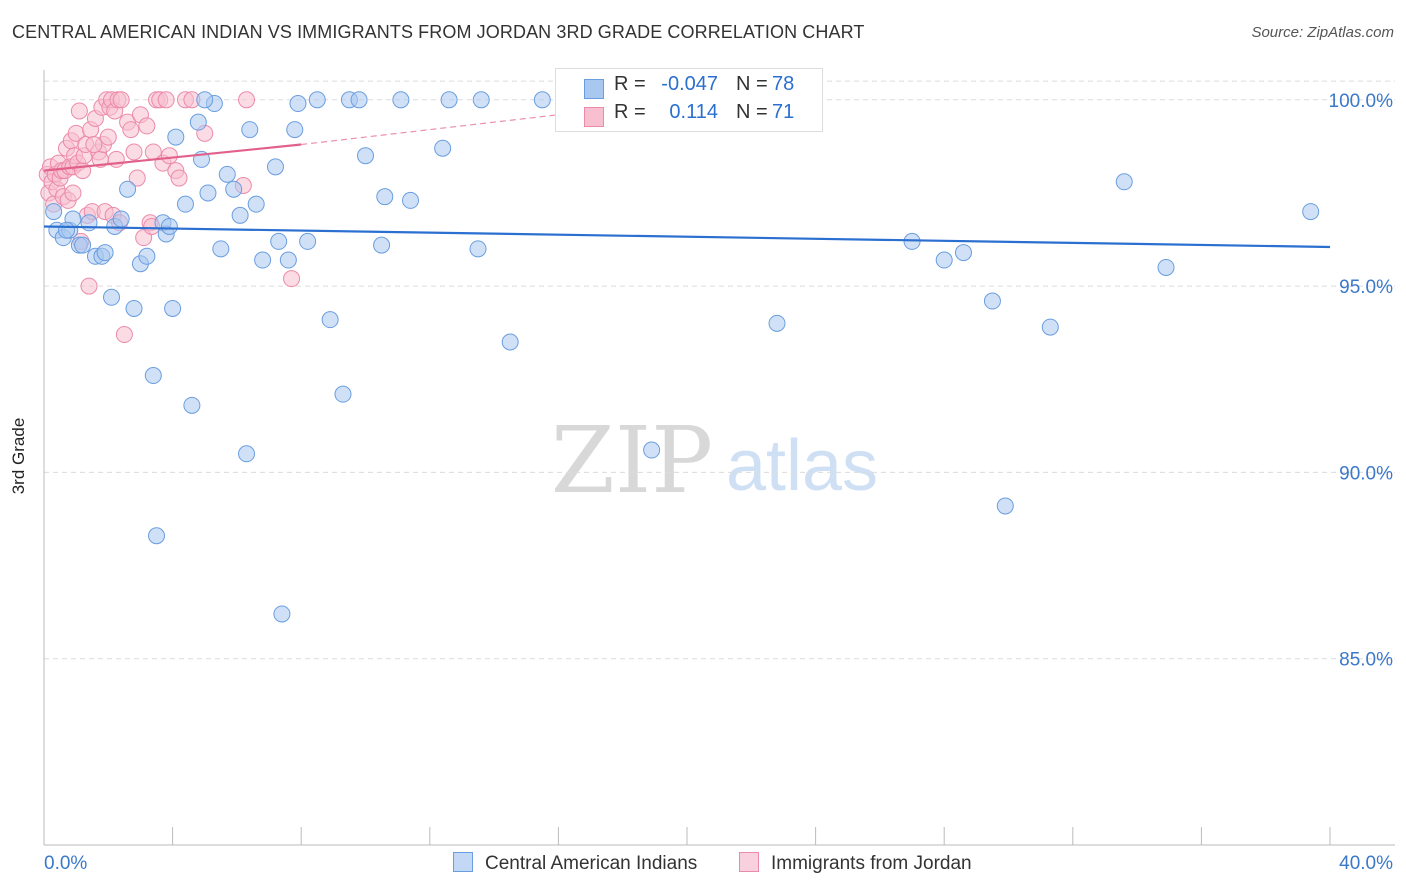  What do you see at coordinates (689, 84) in the screenshot?
I see `series1-r-value: -0.047` at bounding box center [689, 84].